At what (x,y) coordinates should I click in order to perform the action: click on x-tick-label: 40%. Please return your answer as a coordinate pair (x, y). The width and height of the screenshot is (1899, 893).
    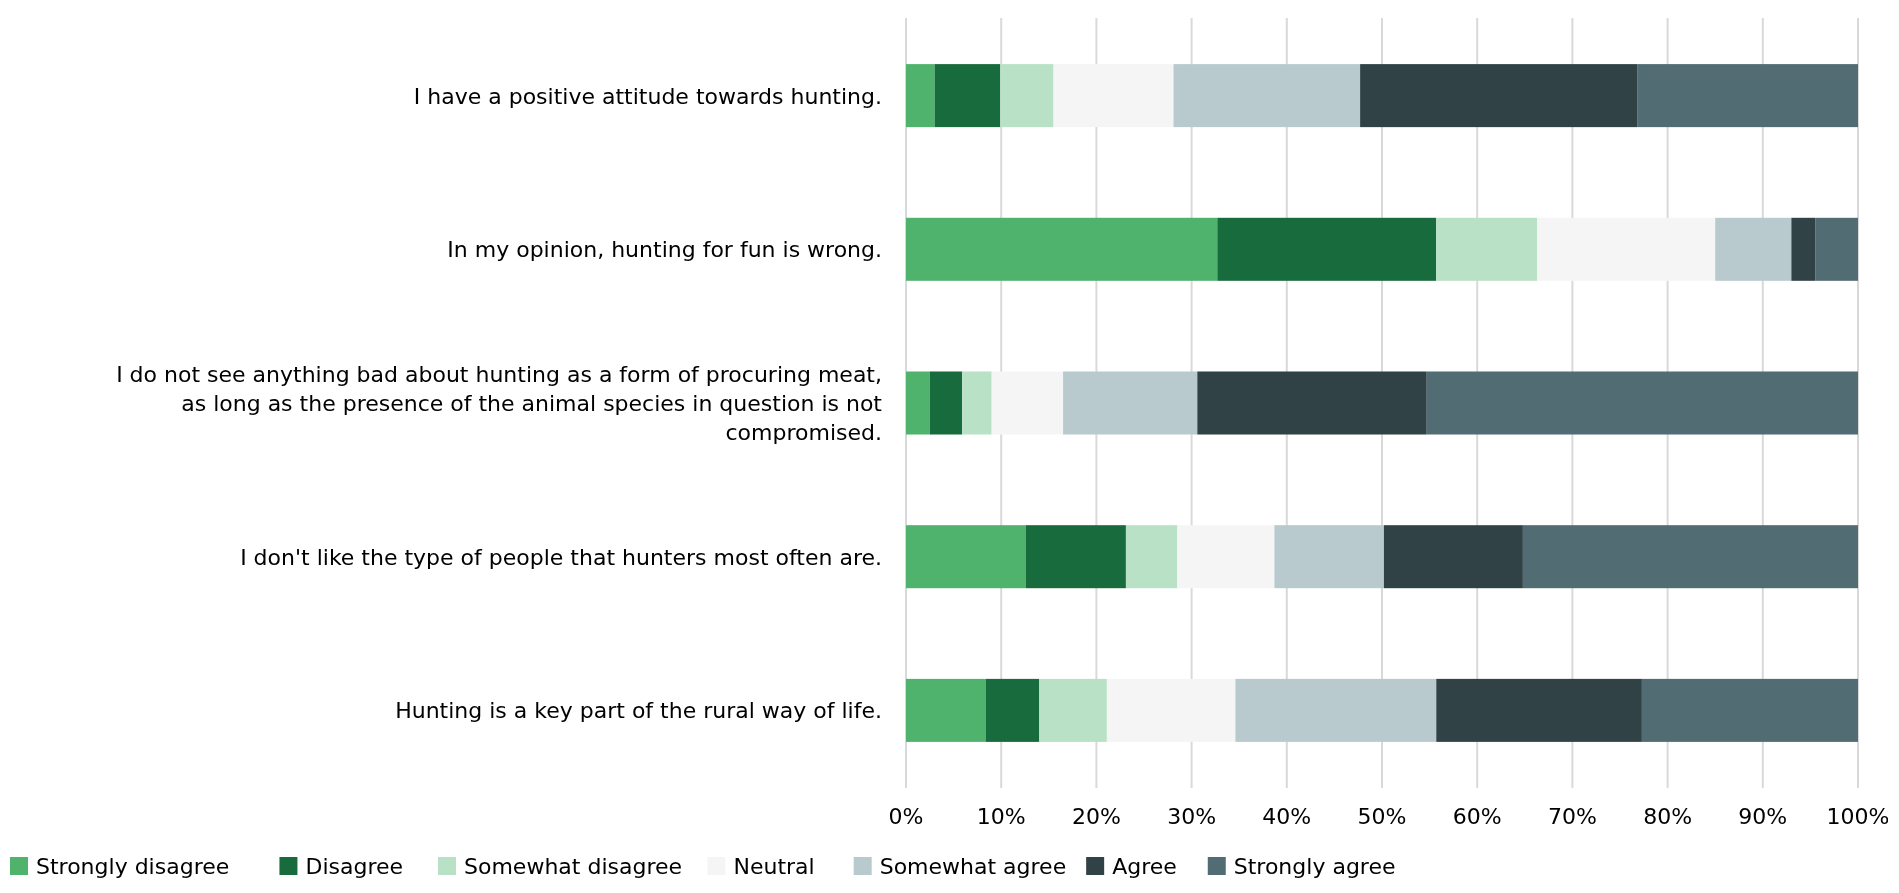
    Looking at the image, I should click on (1287, 816).